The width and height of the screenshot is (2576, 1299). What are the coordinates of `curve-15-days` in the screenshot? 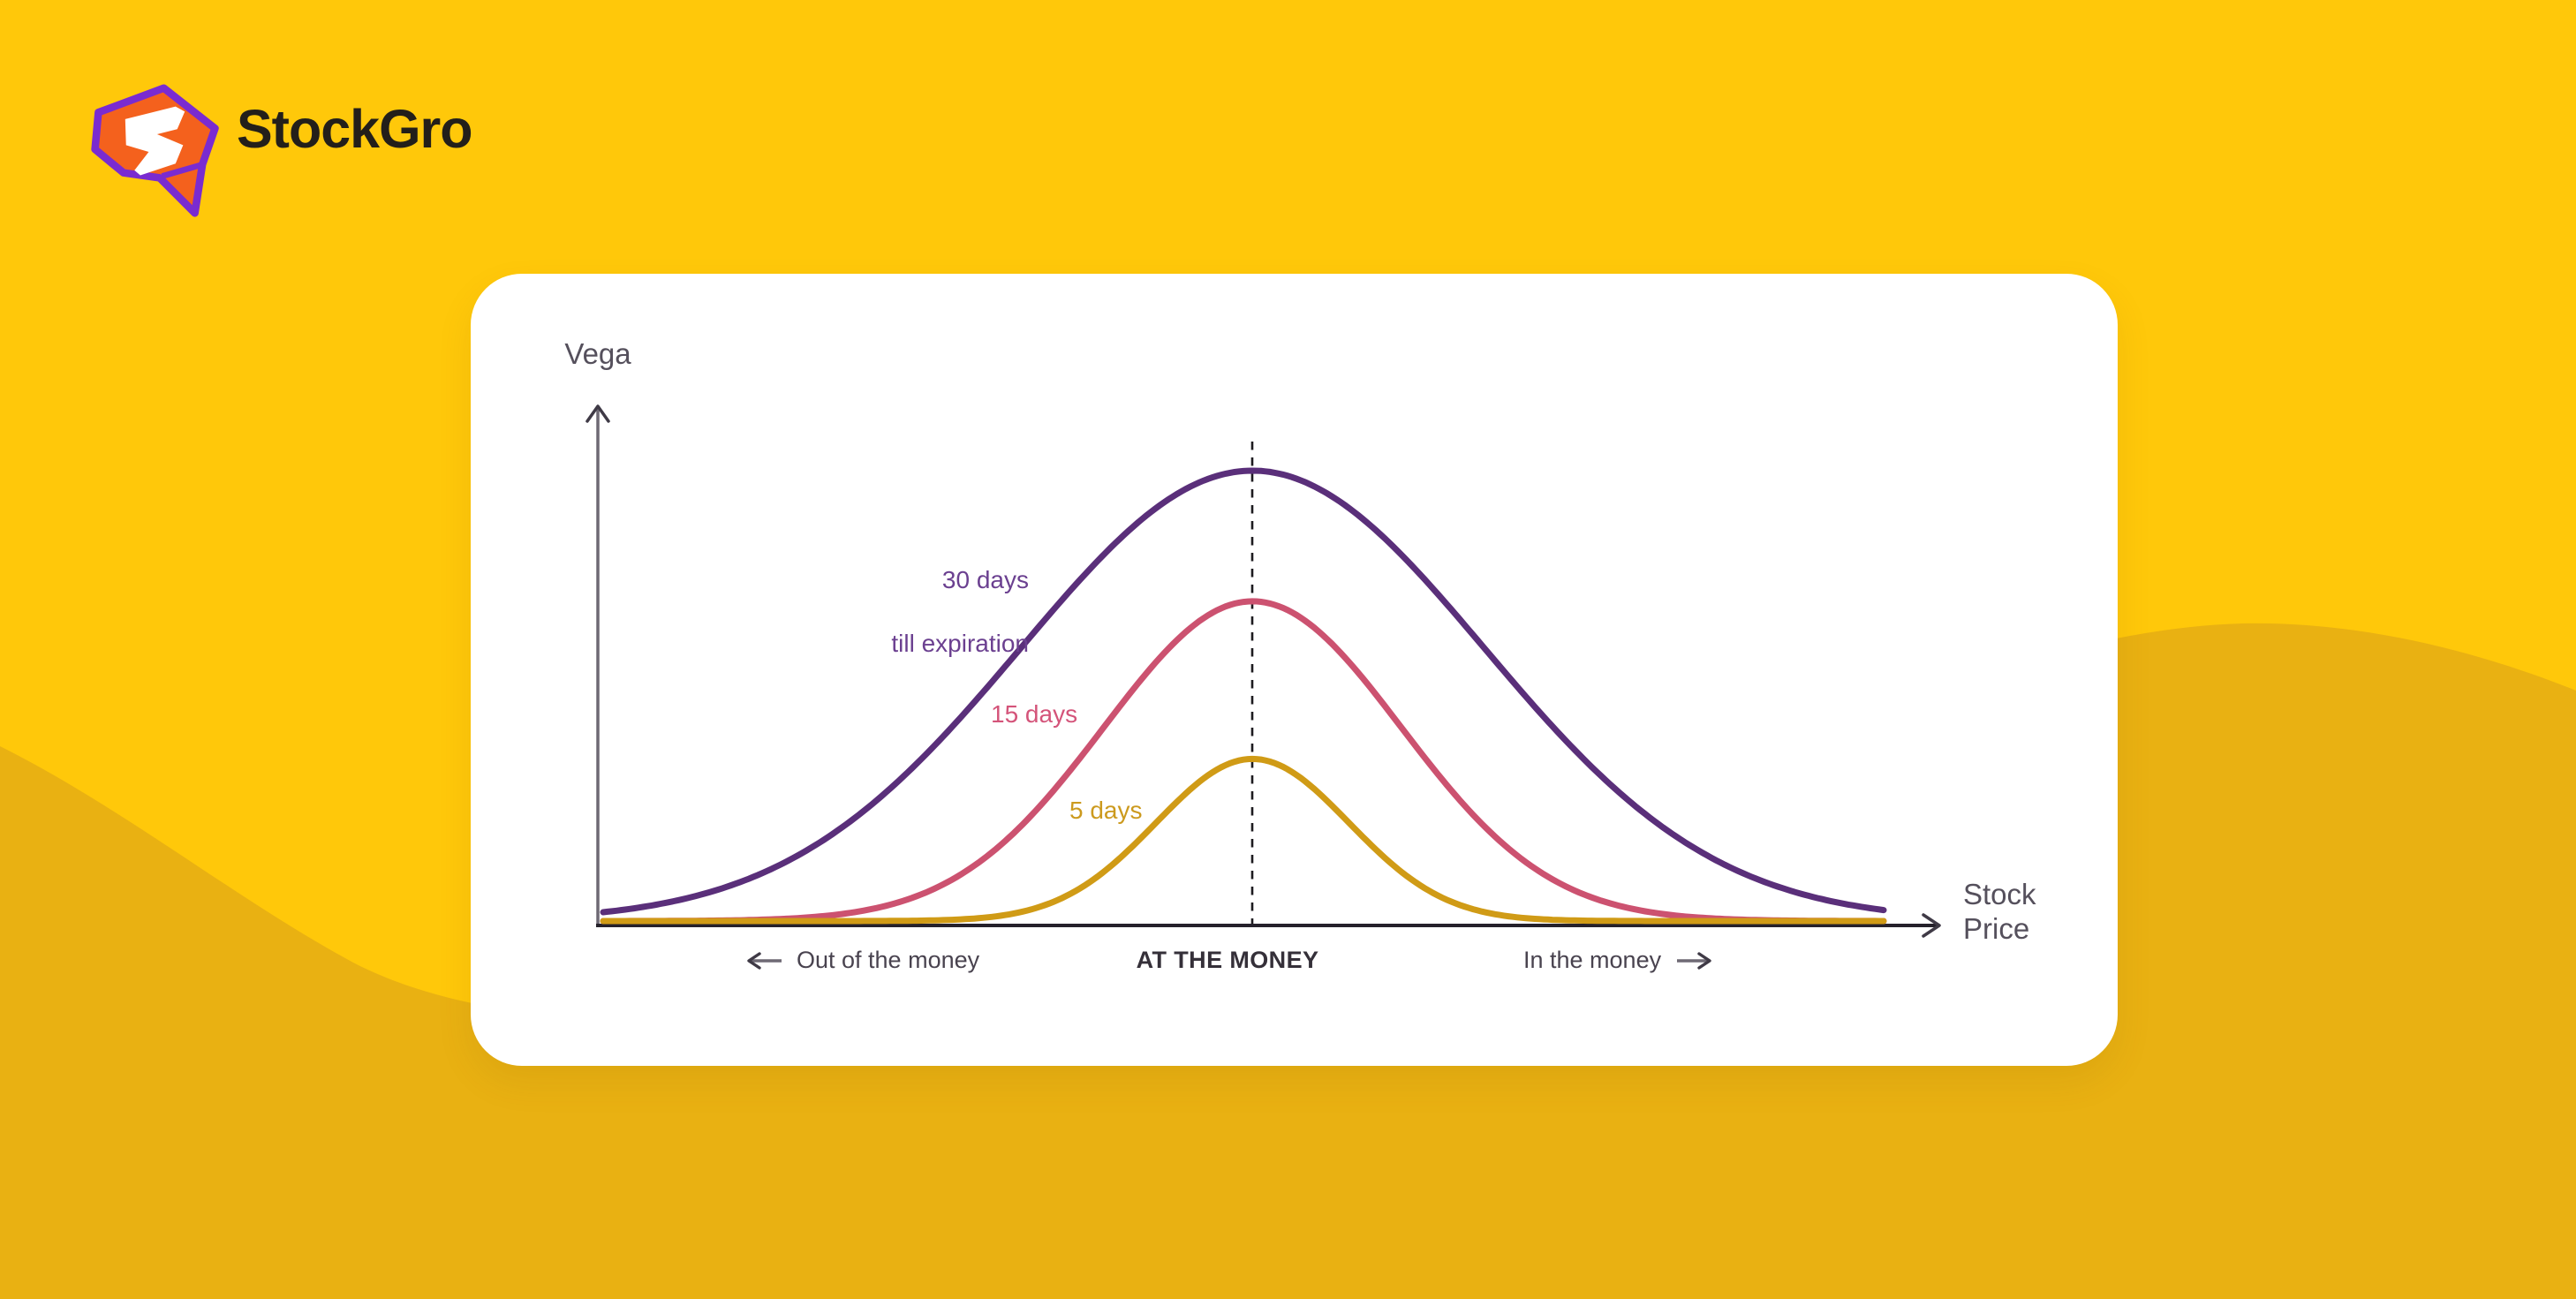 It's located at (1243, 761).